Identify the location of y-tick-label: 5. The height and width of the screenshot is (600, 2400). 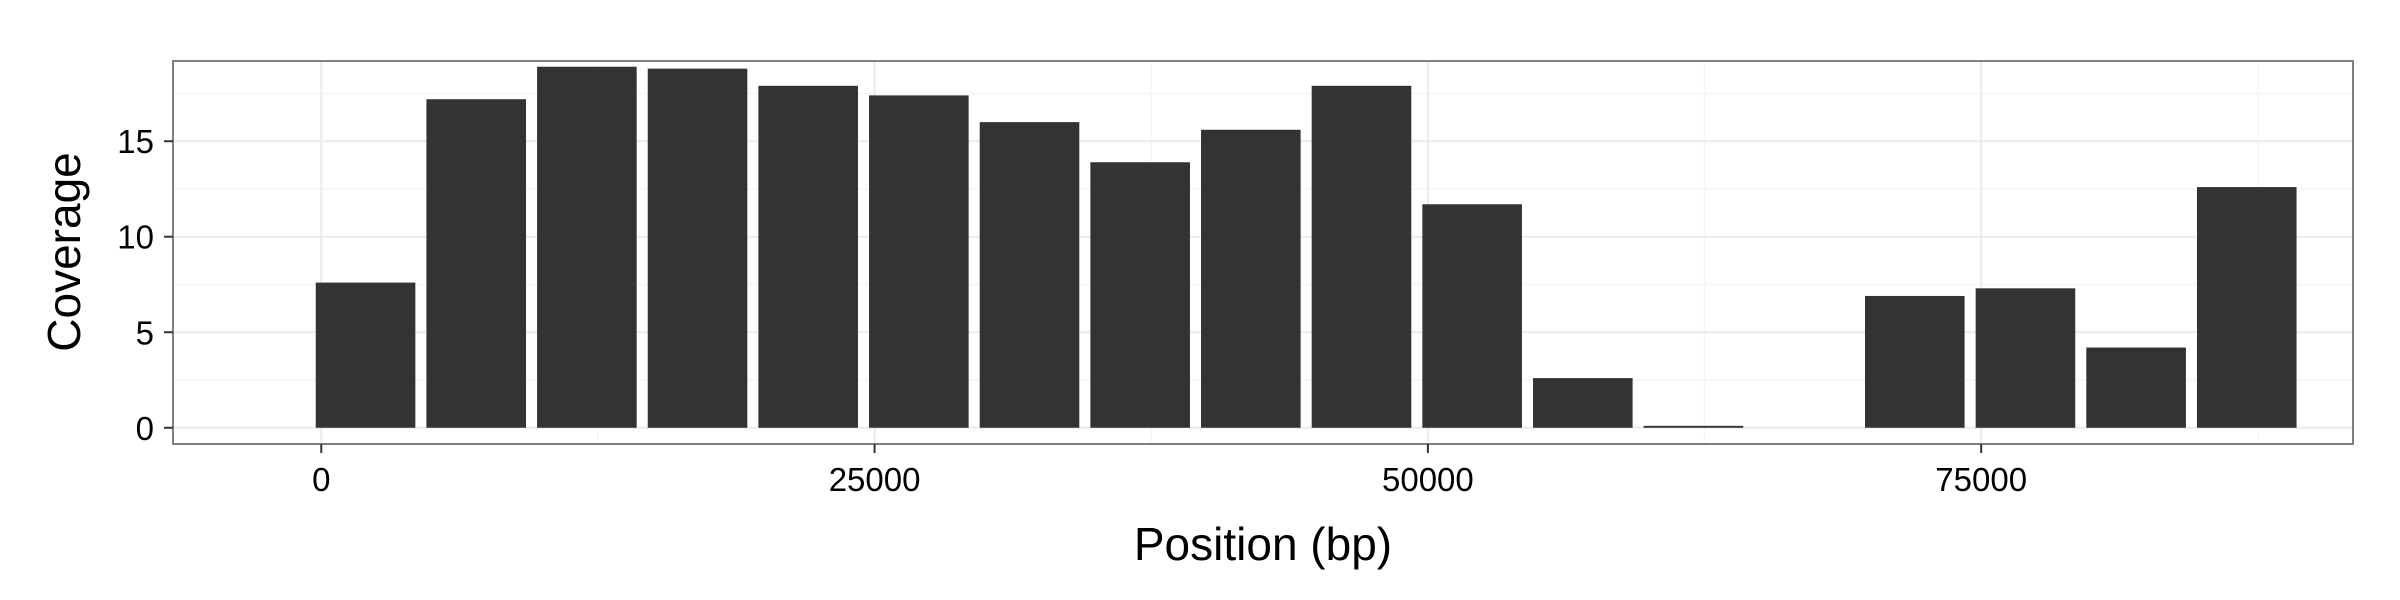
(145, 332).